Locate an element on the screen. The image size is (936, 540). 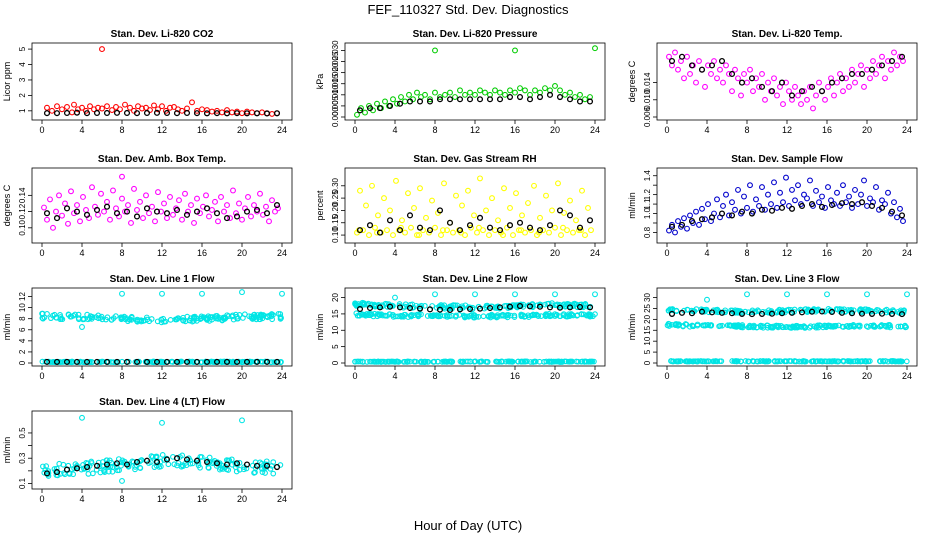
x-tick-label: 4 is located at coordinates (81, 376).